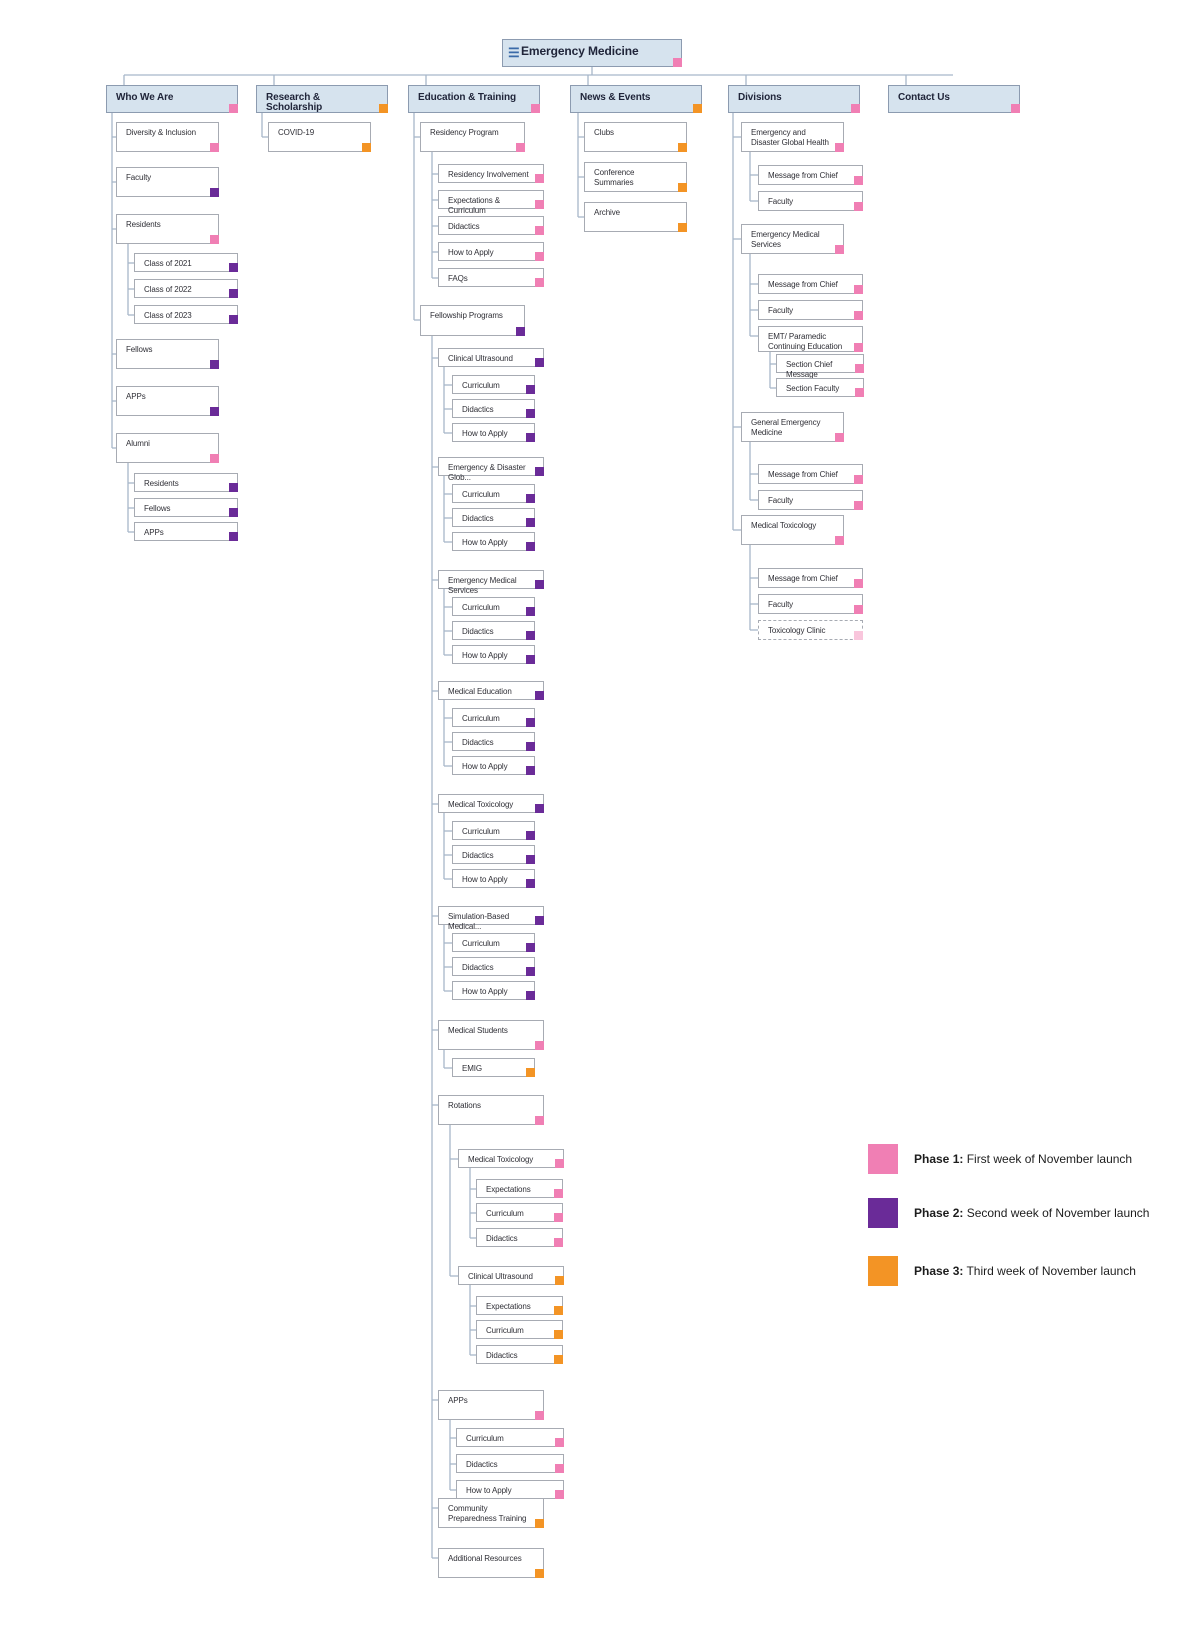  I want to click on node-diversity-inclusion: Diversity & Inclusion, so click(167, 137).